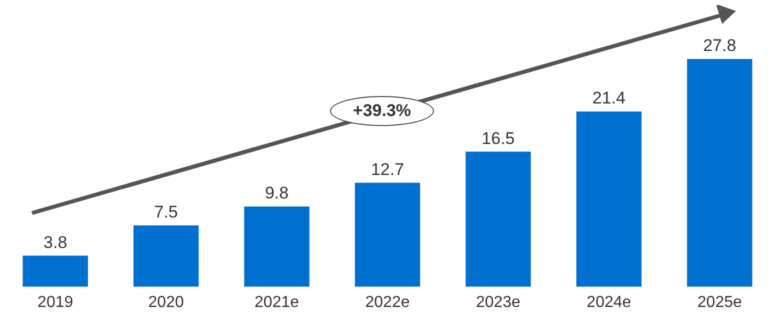  Describe the element at coordinates (609, 302) in the screenshot. I see `x-tick-label: 2024e` at that location.